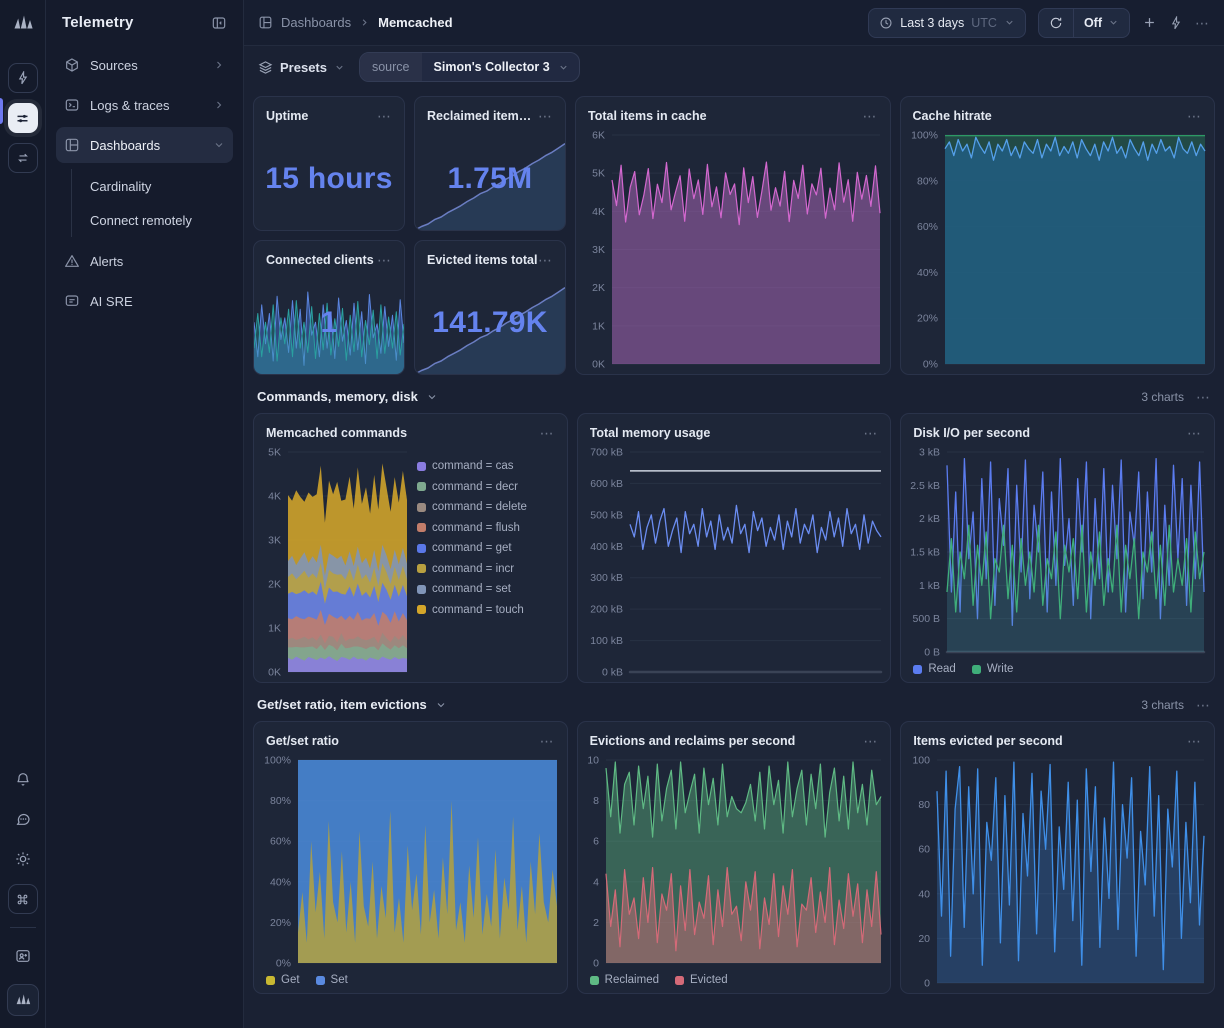 Image resolution: width=1224 pixels, height=1028 pixels. What do you see at coordinates (111, 301) in the screenshot?
I see `sidebar-item-label: AI SRE` at bounding box center [111, 301].